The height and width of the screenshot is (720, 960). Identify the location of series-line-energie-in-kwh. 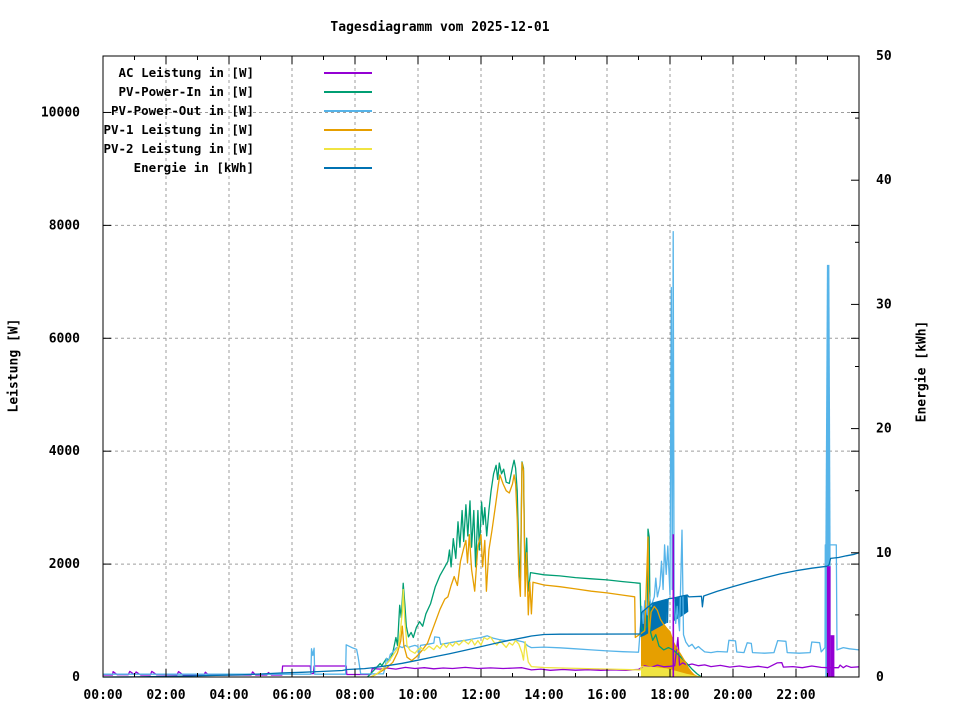
(481, 615).